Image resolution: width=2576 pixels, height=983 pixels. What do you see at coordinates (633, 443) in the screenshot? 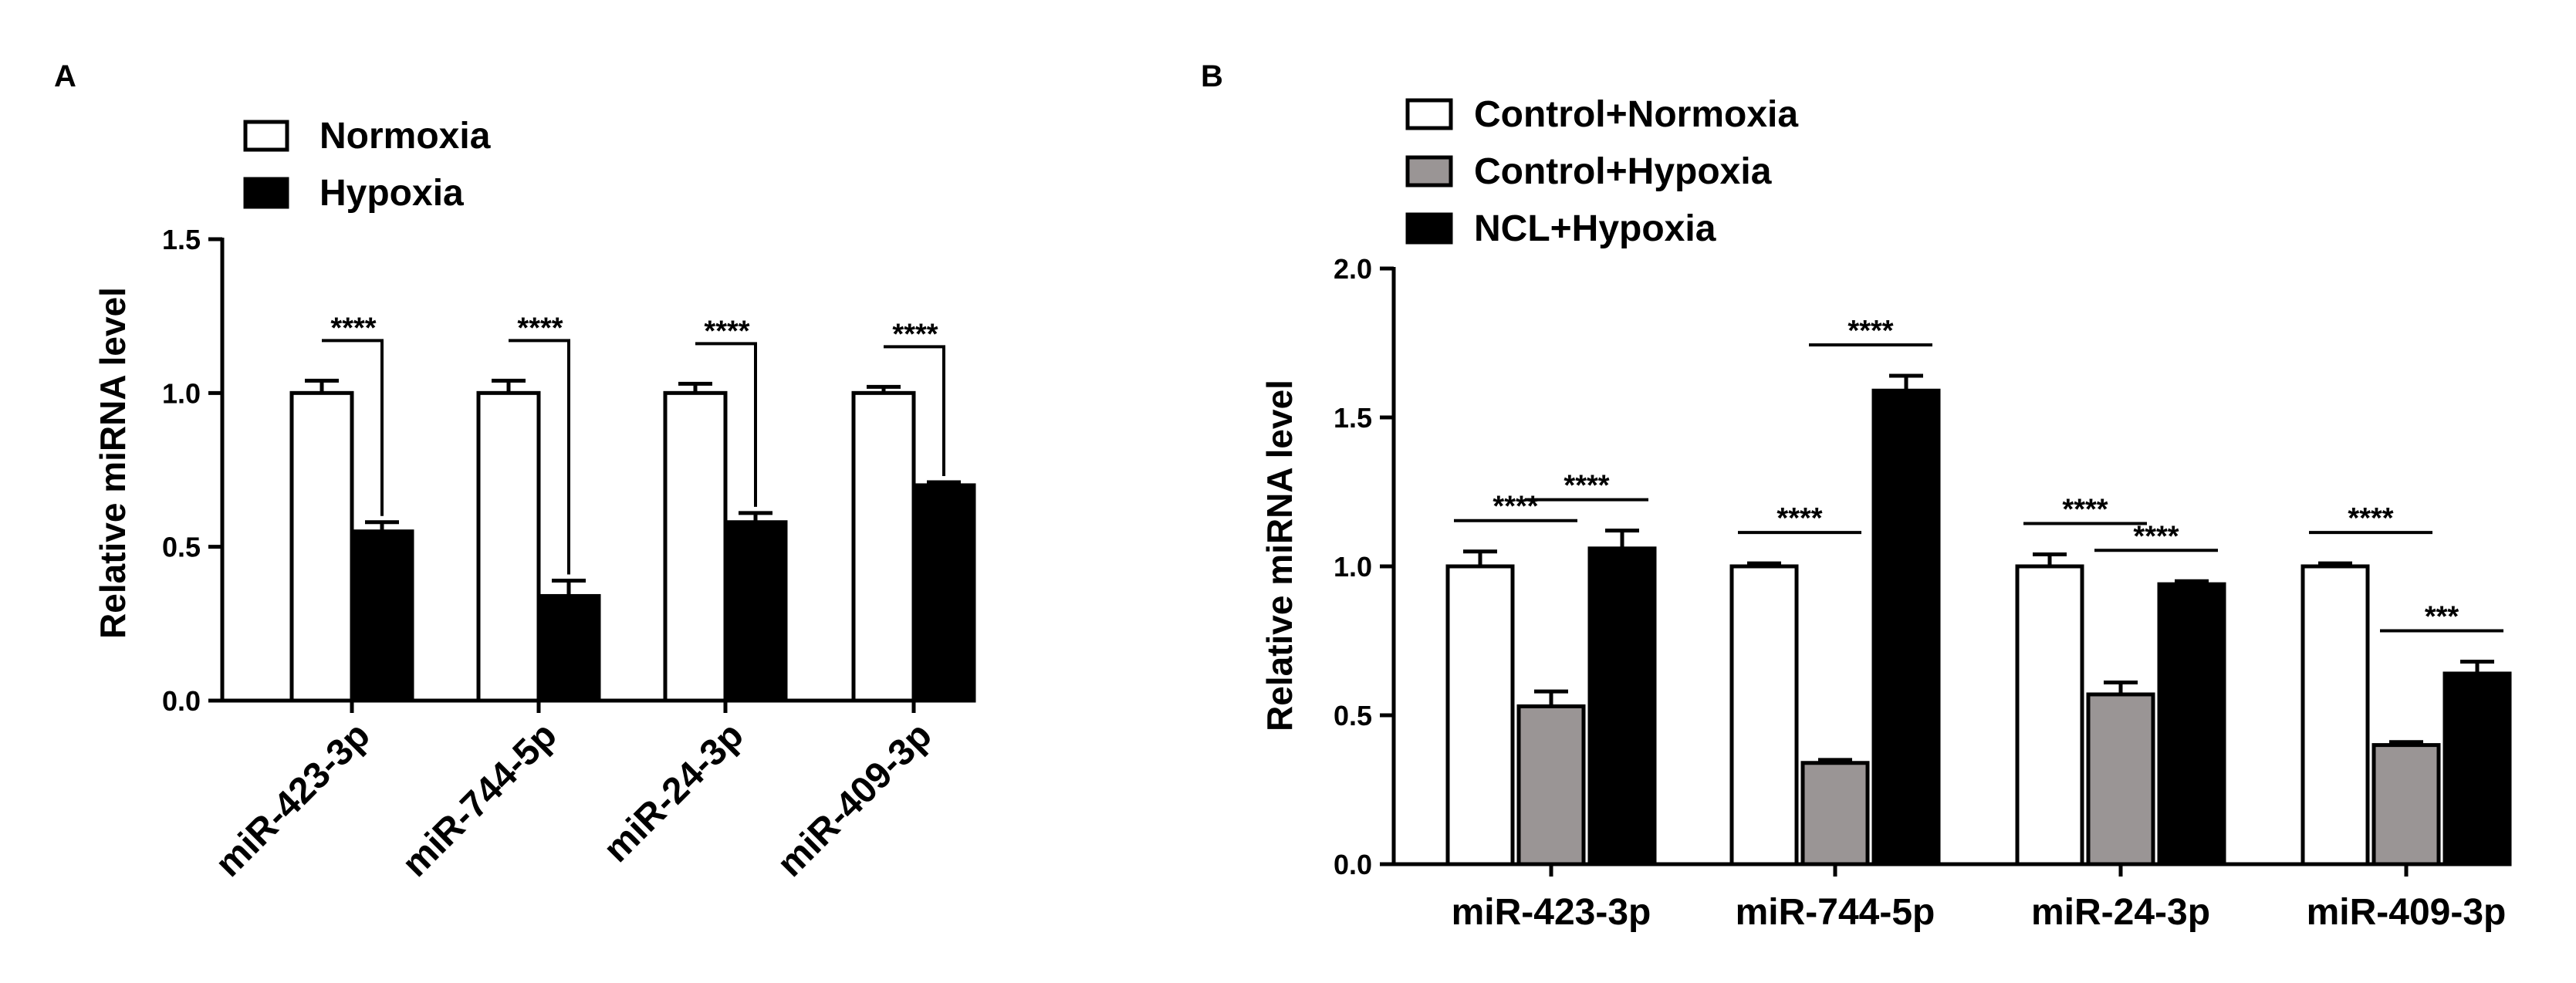
I see `panel-a-significance: **** **** **** ****` at bounding box center [633, 443].